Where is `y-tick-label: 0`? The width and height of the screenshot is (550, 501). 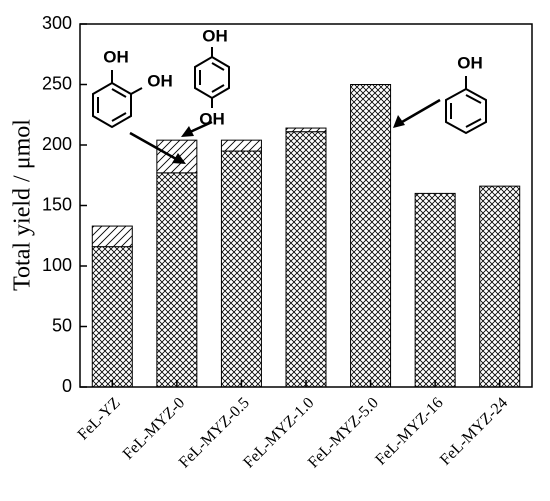 y-tick-label: 0 is located at coordinates (67, 386).